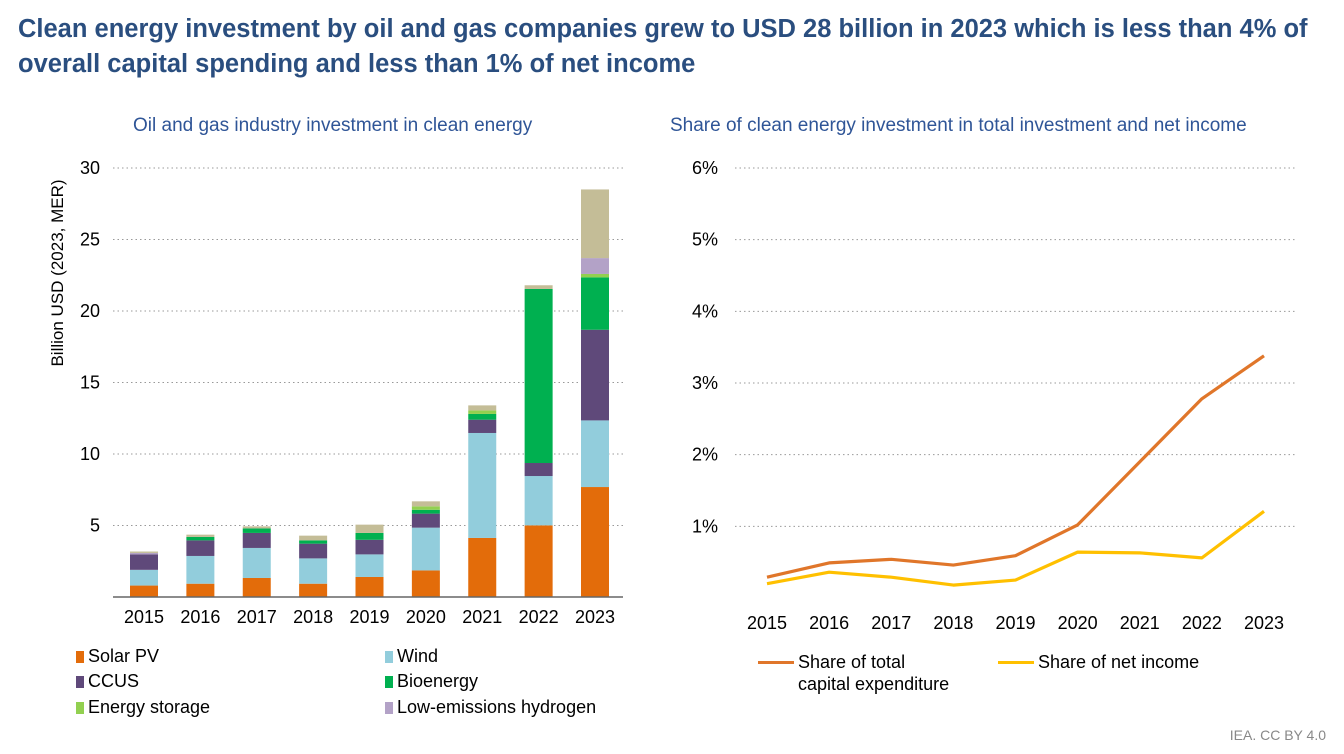  I want to click on y-tick-label: 10, so click(90, 454).